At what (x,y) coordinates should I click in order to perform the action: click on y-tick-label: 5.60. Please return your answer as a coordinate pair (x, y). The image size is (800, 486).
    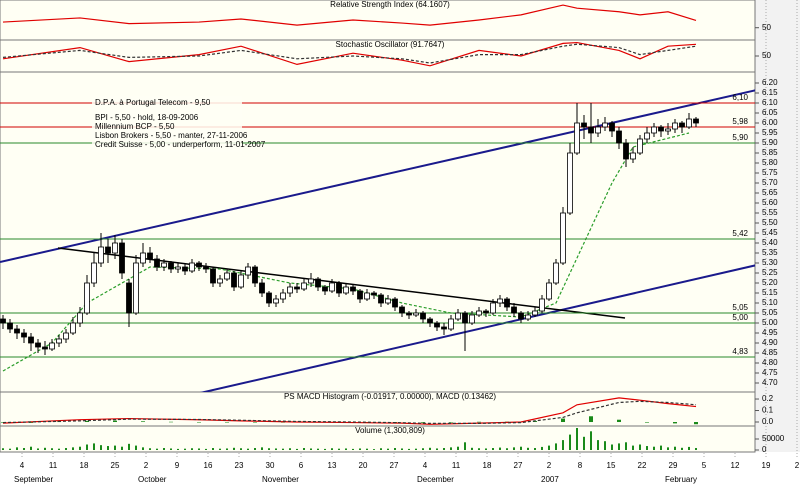
    Looking at the image, I should click on (770, 202).